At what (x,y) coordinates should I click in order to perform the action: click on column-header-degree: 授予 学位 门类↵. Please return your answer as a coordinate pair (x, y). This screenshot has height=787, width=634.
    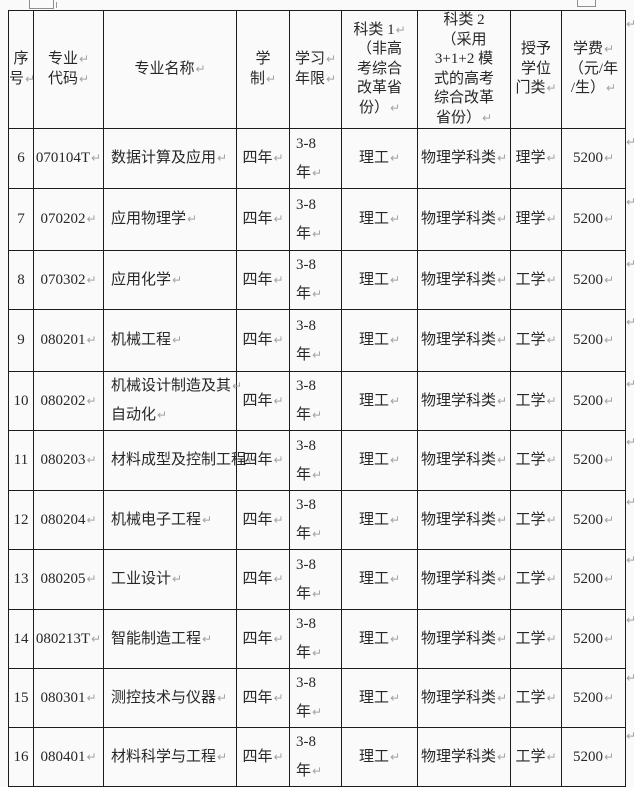
    Looking at the image, I should click on (536, 69).